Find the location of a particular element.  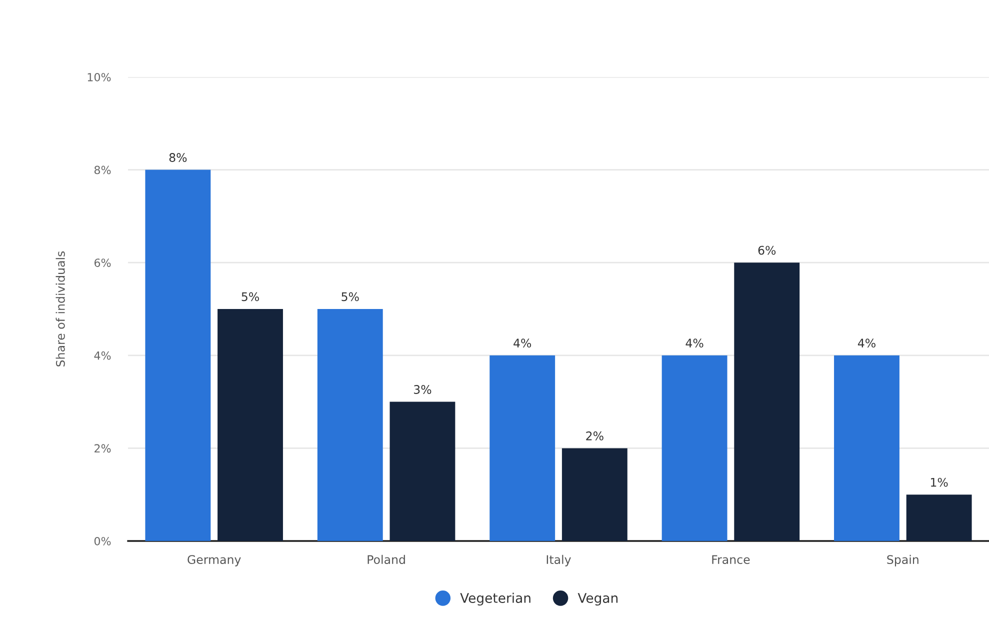

data-label: 2% is located at coordinates (595, 435).